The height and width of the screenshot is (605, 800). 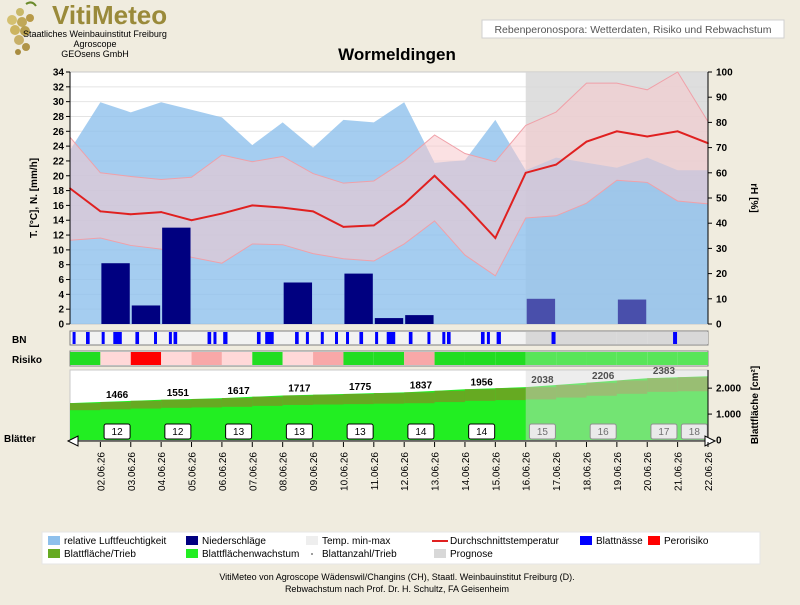 I want to click on date-label-16.06.26: 16.06.26, so click(x=527, y=471).